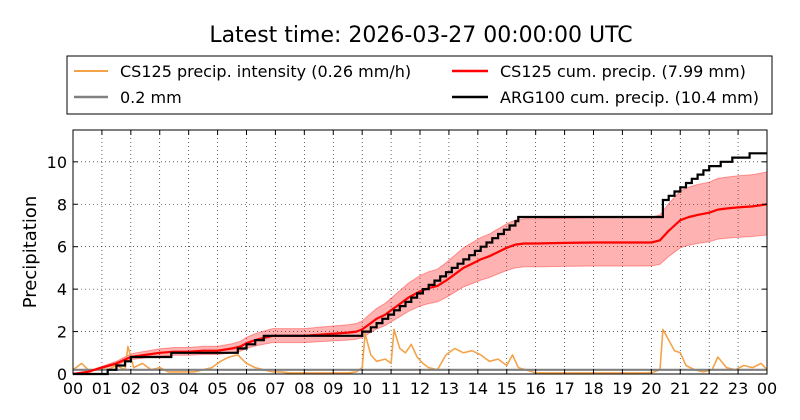  I want to click on legend-box, so click(419, 85).